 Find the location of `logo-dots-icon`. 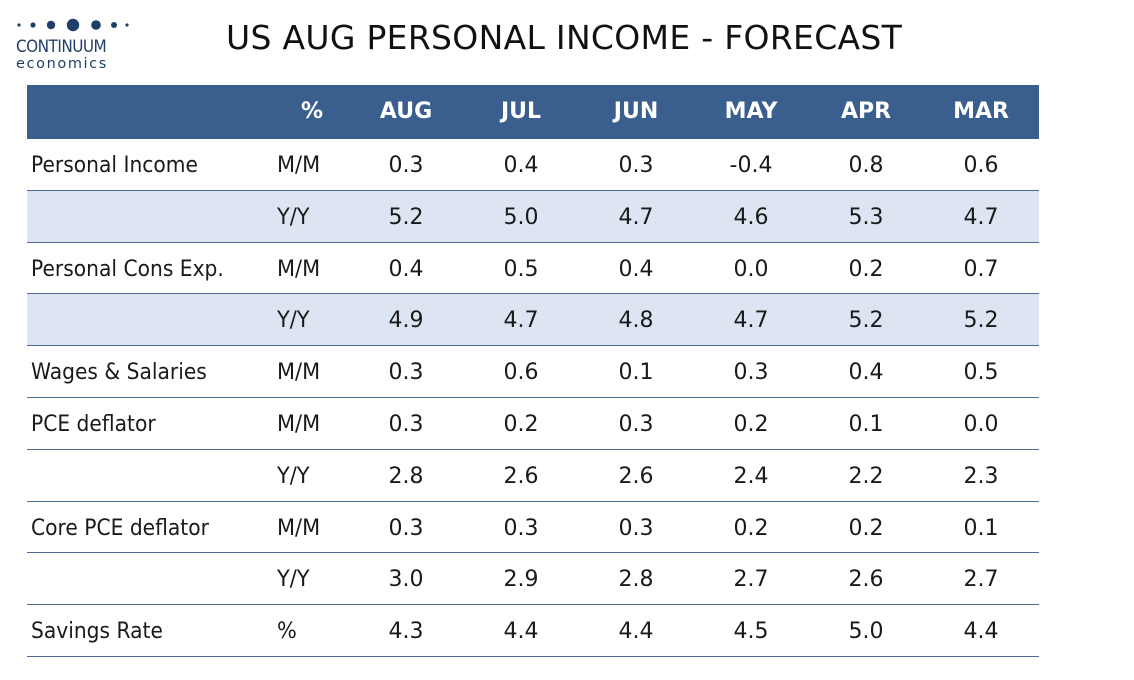

logo-dots-icon is located at coordinates (73, 25).